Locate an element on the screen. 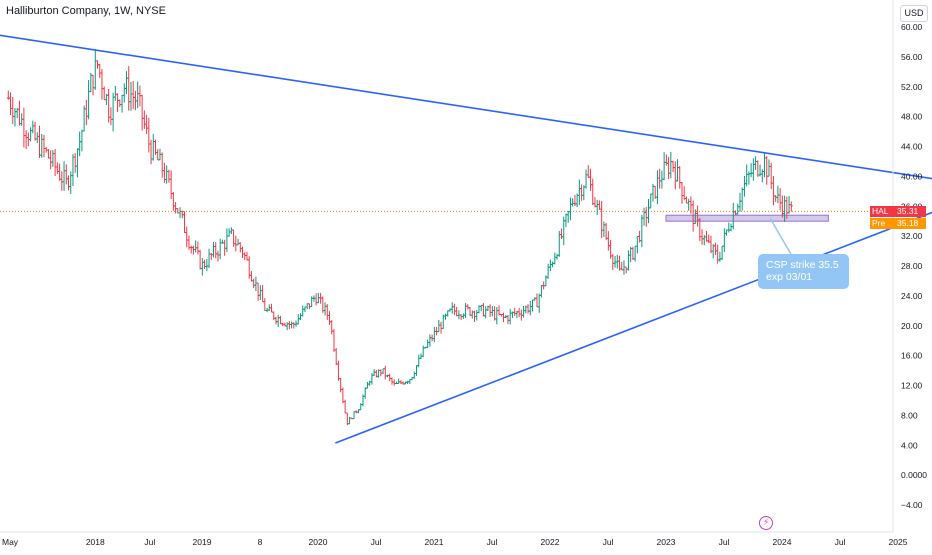 The height and width of the screenshot is (555, 932). time-tick-label: Jul is located at coordinates (840, 542).